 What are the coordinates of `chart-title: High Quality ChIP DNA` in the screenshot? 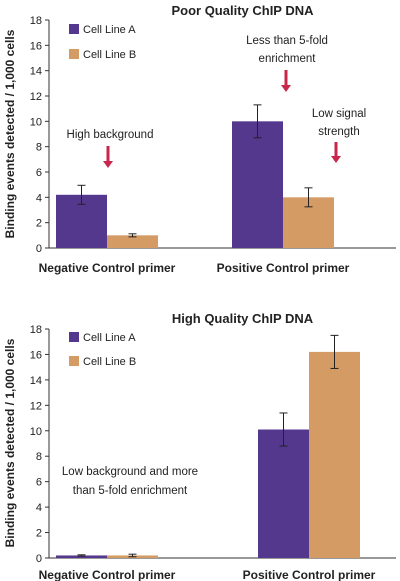 It's located at (243, 318).